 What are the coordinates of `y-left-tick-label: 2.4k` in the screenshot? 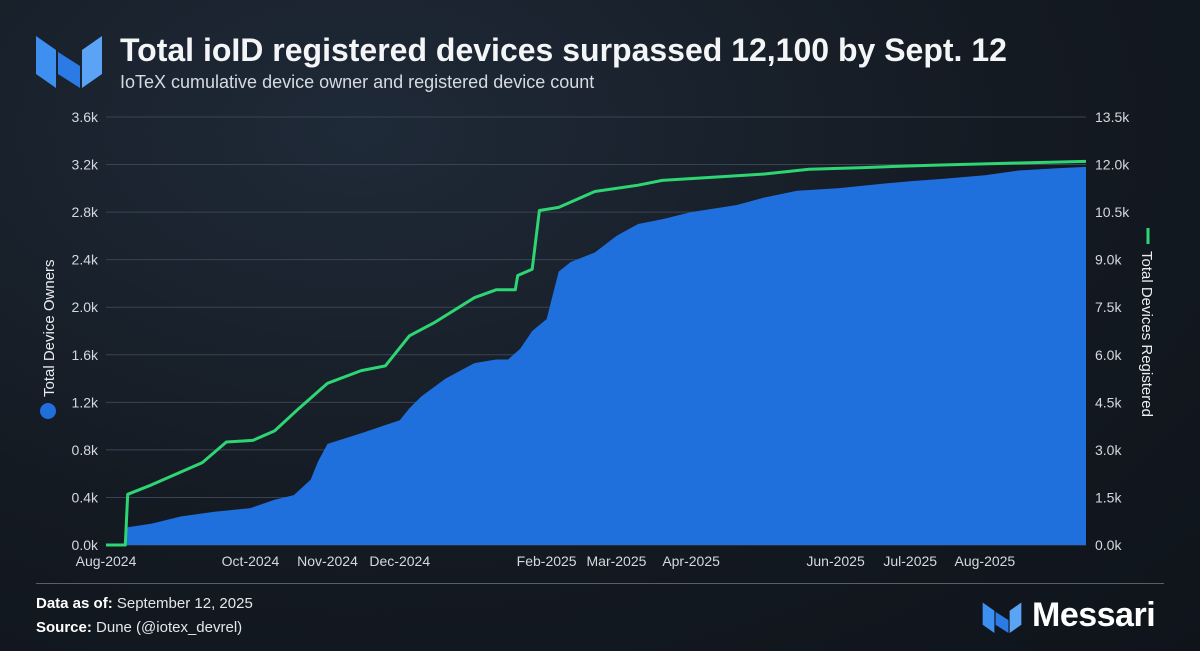 It's located at (85, 260).